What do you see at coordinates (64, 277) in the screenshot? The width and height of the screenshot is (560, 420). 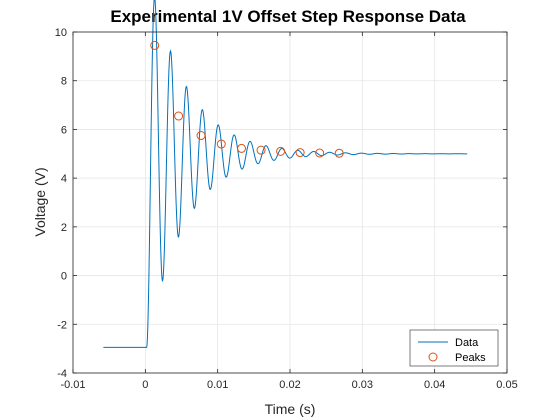 I see `y-tick-label: 0` at bounding box center [64, 277].